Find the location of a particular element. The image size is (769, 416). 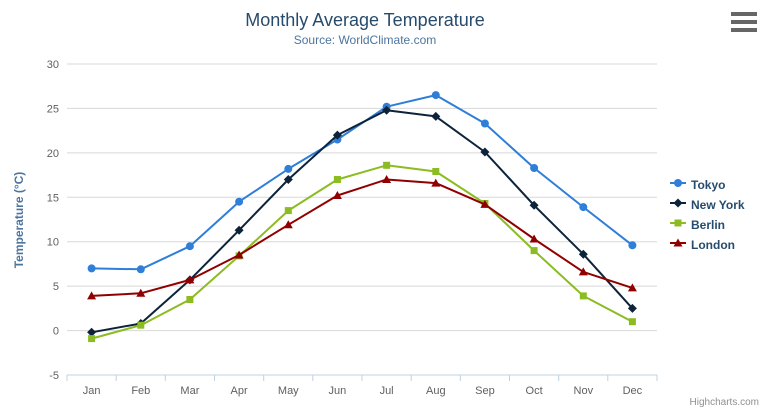

svg-text: 20 is located at coordinates (53, 154).